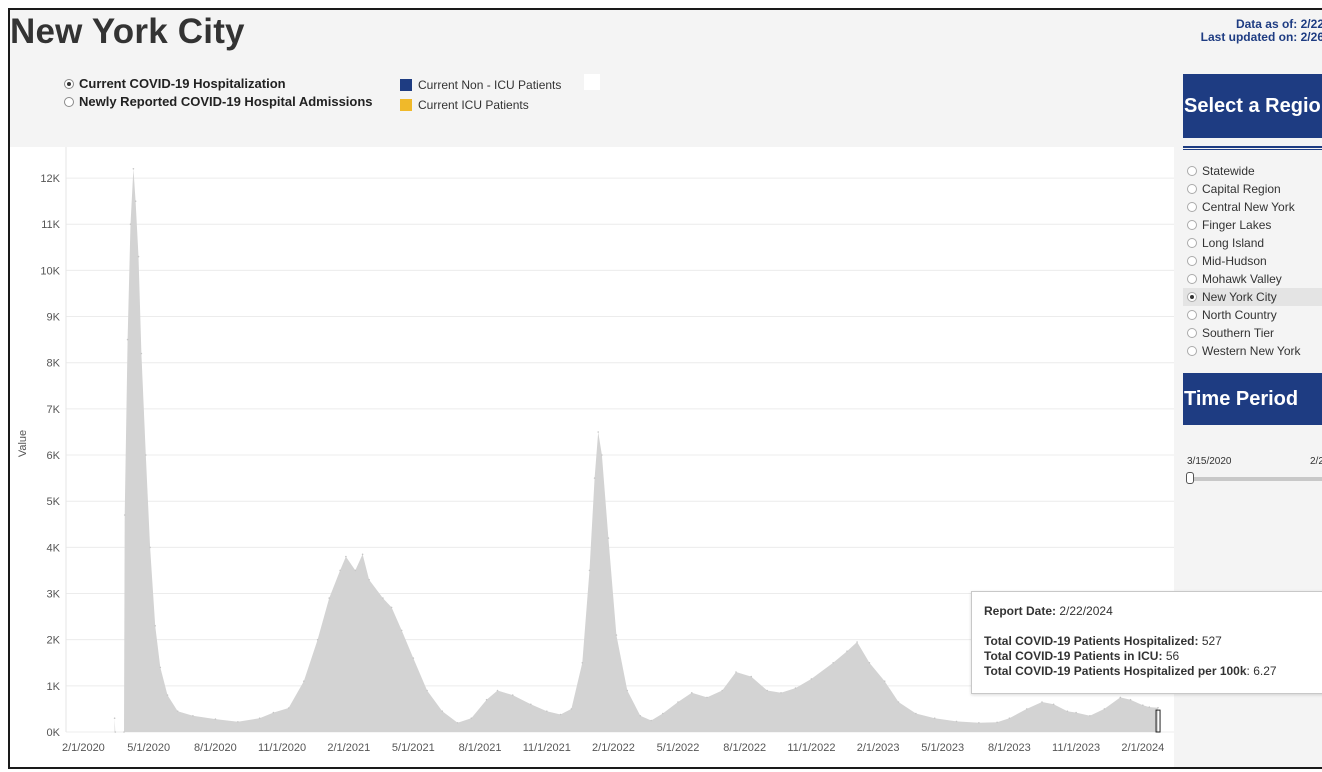 The height and width of the screenshot is (772, 1322). I want to click on region-option: Mid-Hudson, so click(1252, 261).